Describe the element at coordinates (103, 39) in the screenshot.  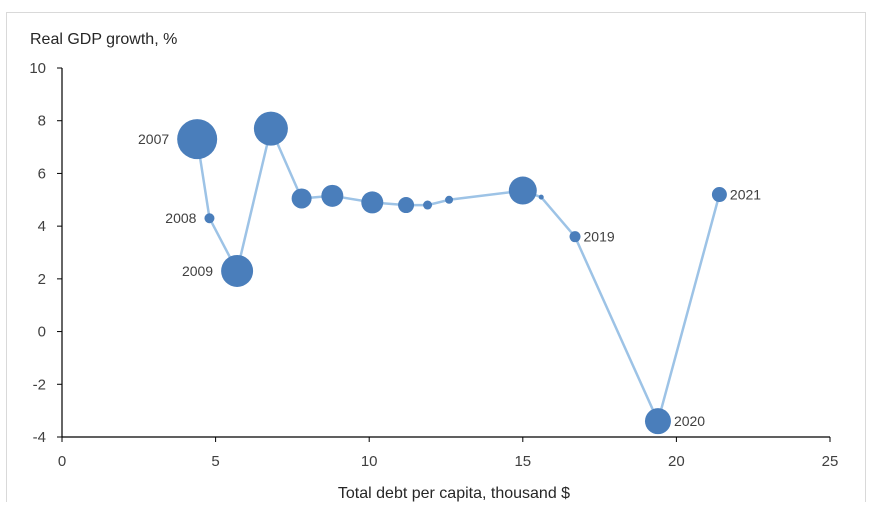
I see `y-axis-title: Real GDP growth, %` at that location.